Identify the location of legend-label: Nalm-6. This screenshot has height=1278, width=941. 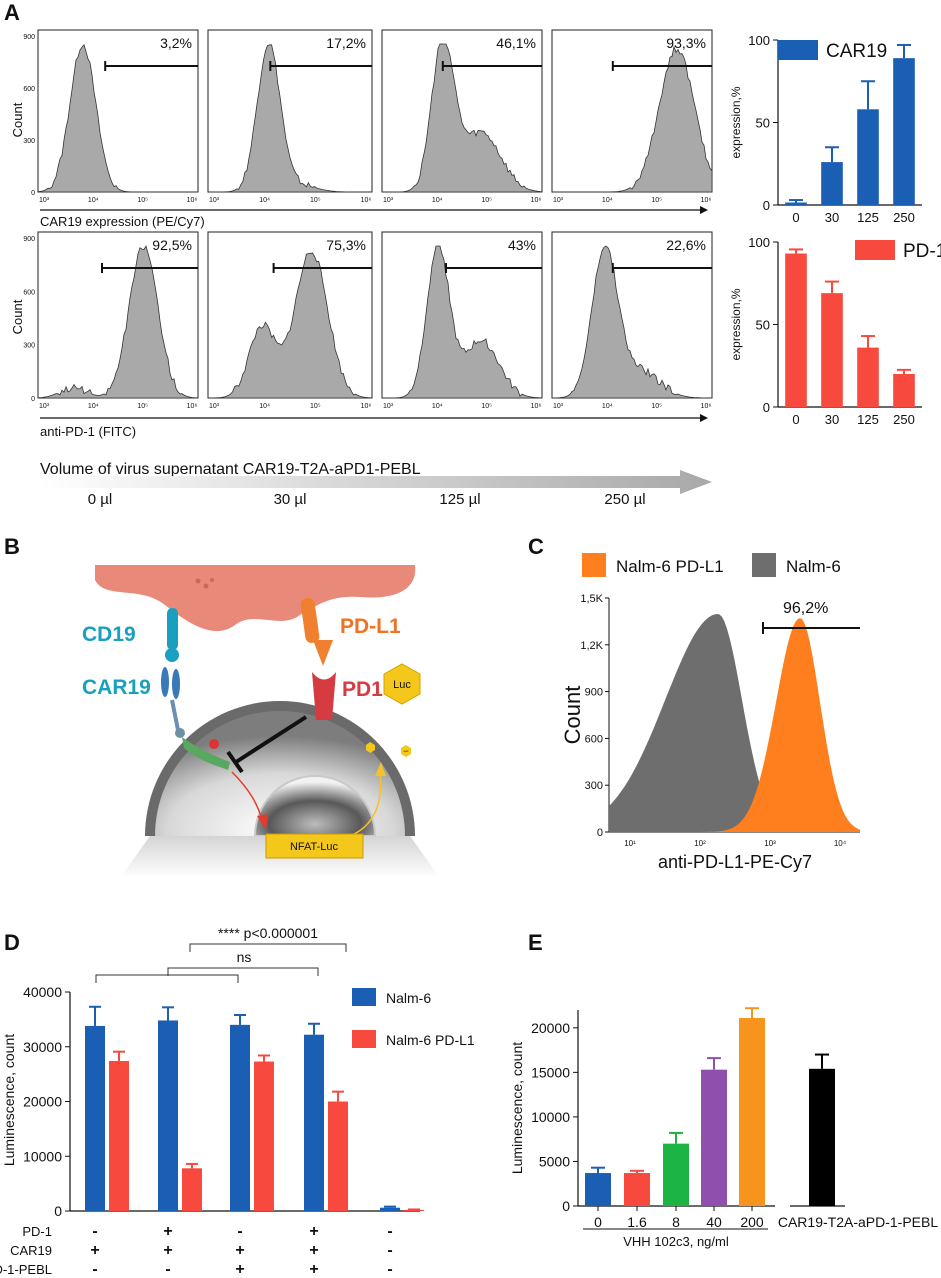
(813, 566).